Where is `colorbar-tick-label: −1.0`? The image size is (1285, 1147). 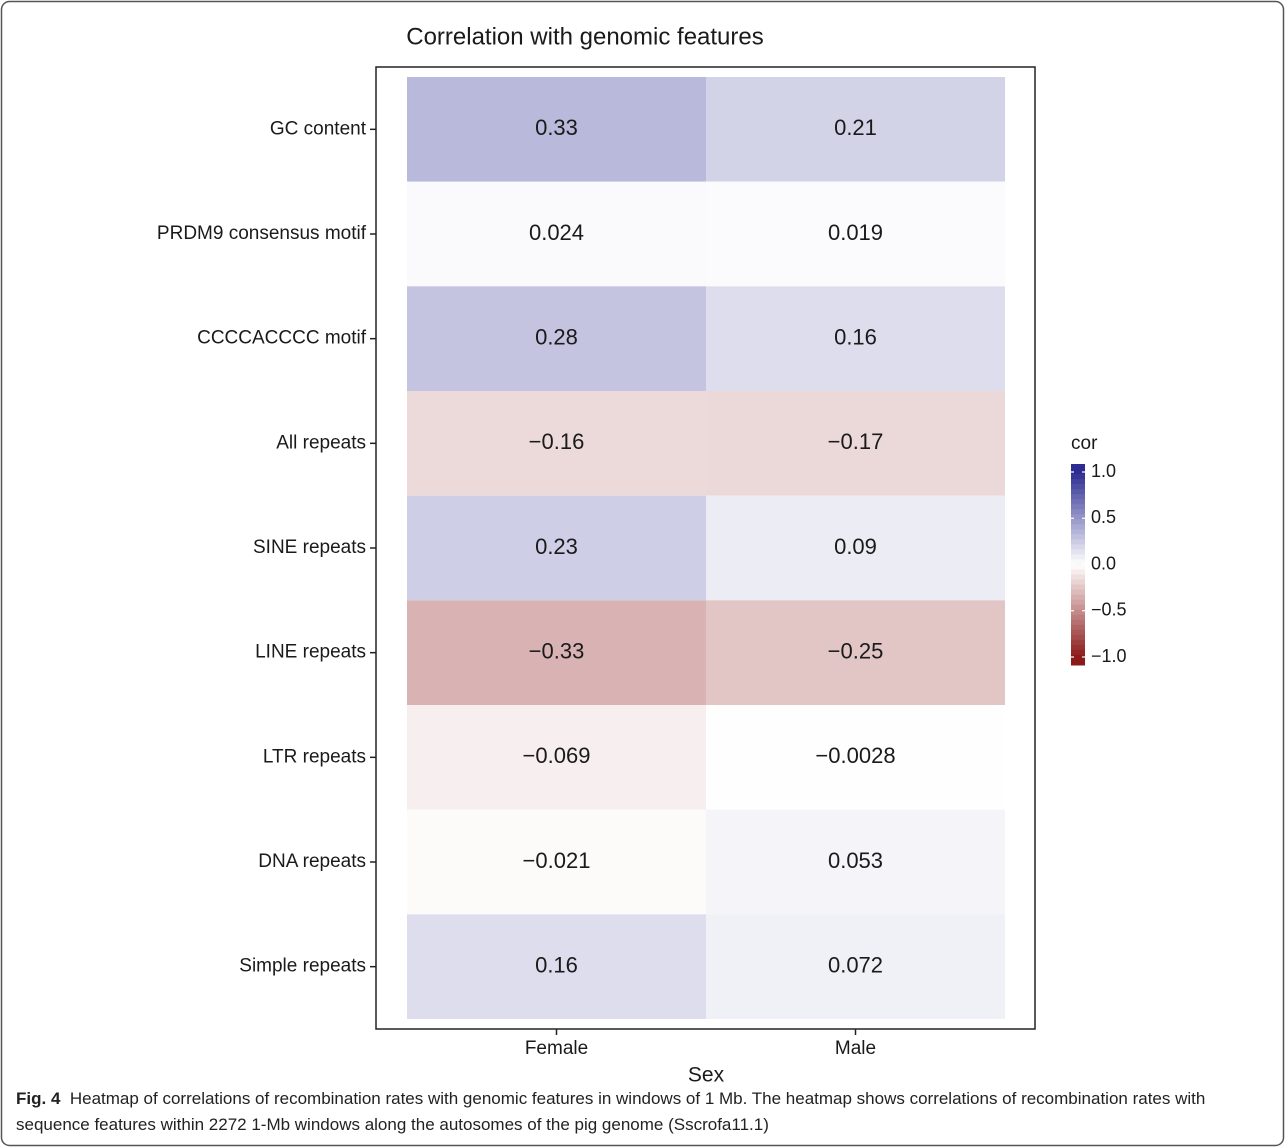 colorbar-tick-label: −1.0 is located at coordinates (1109, 656).